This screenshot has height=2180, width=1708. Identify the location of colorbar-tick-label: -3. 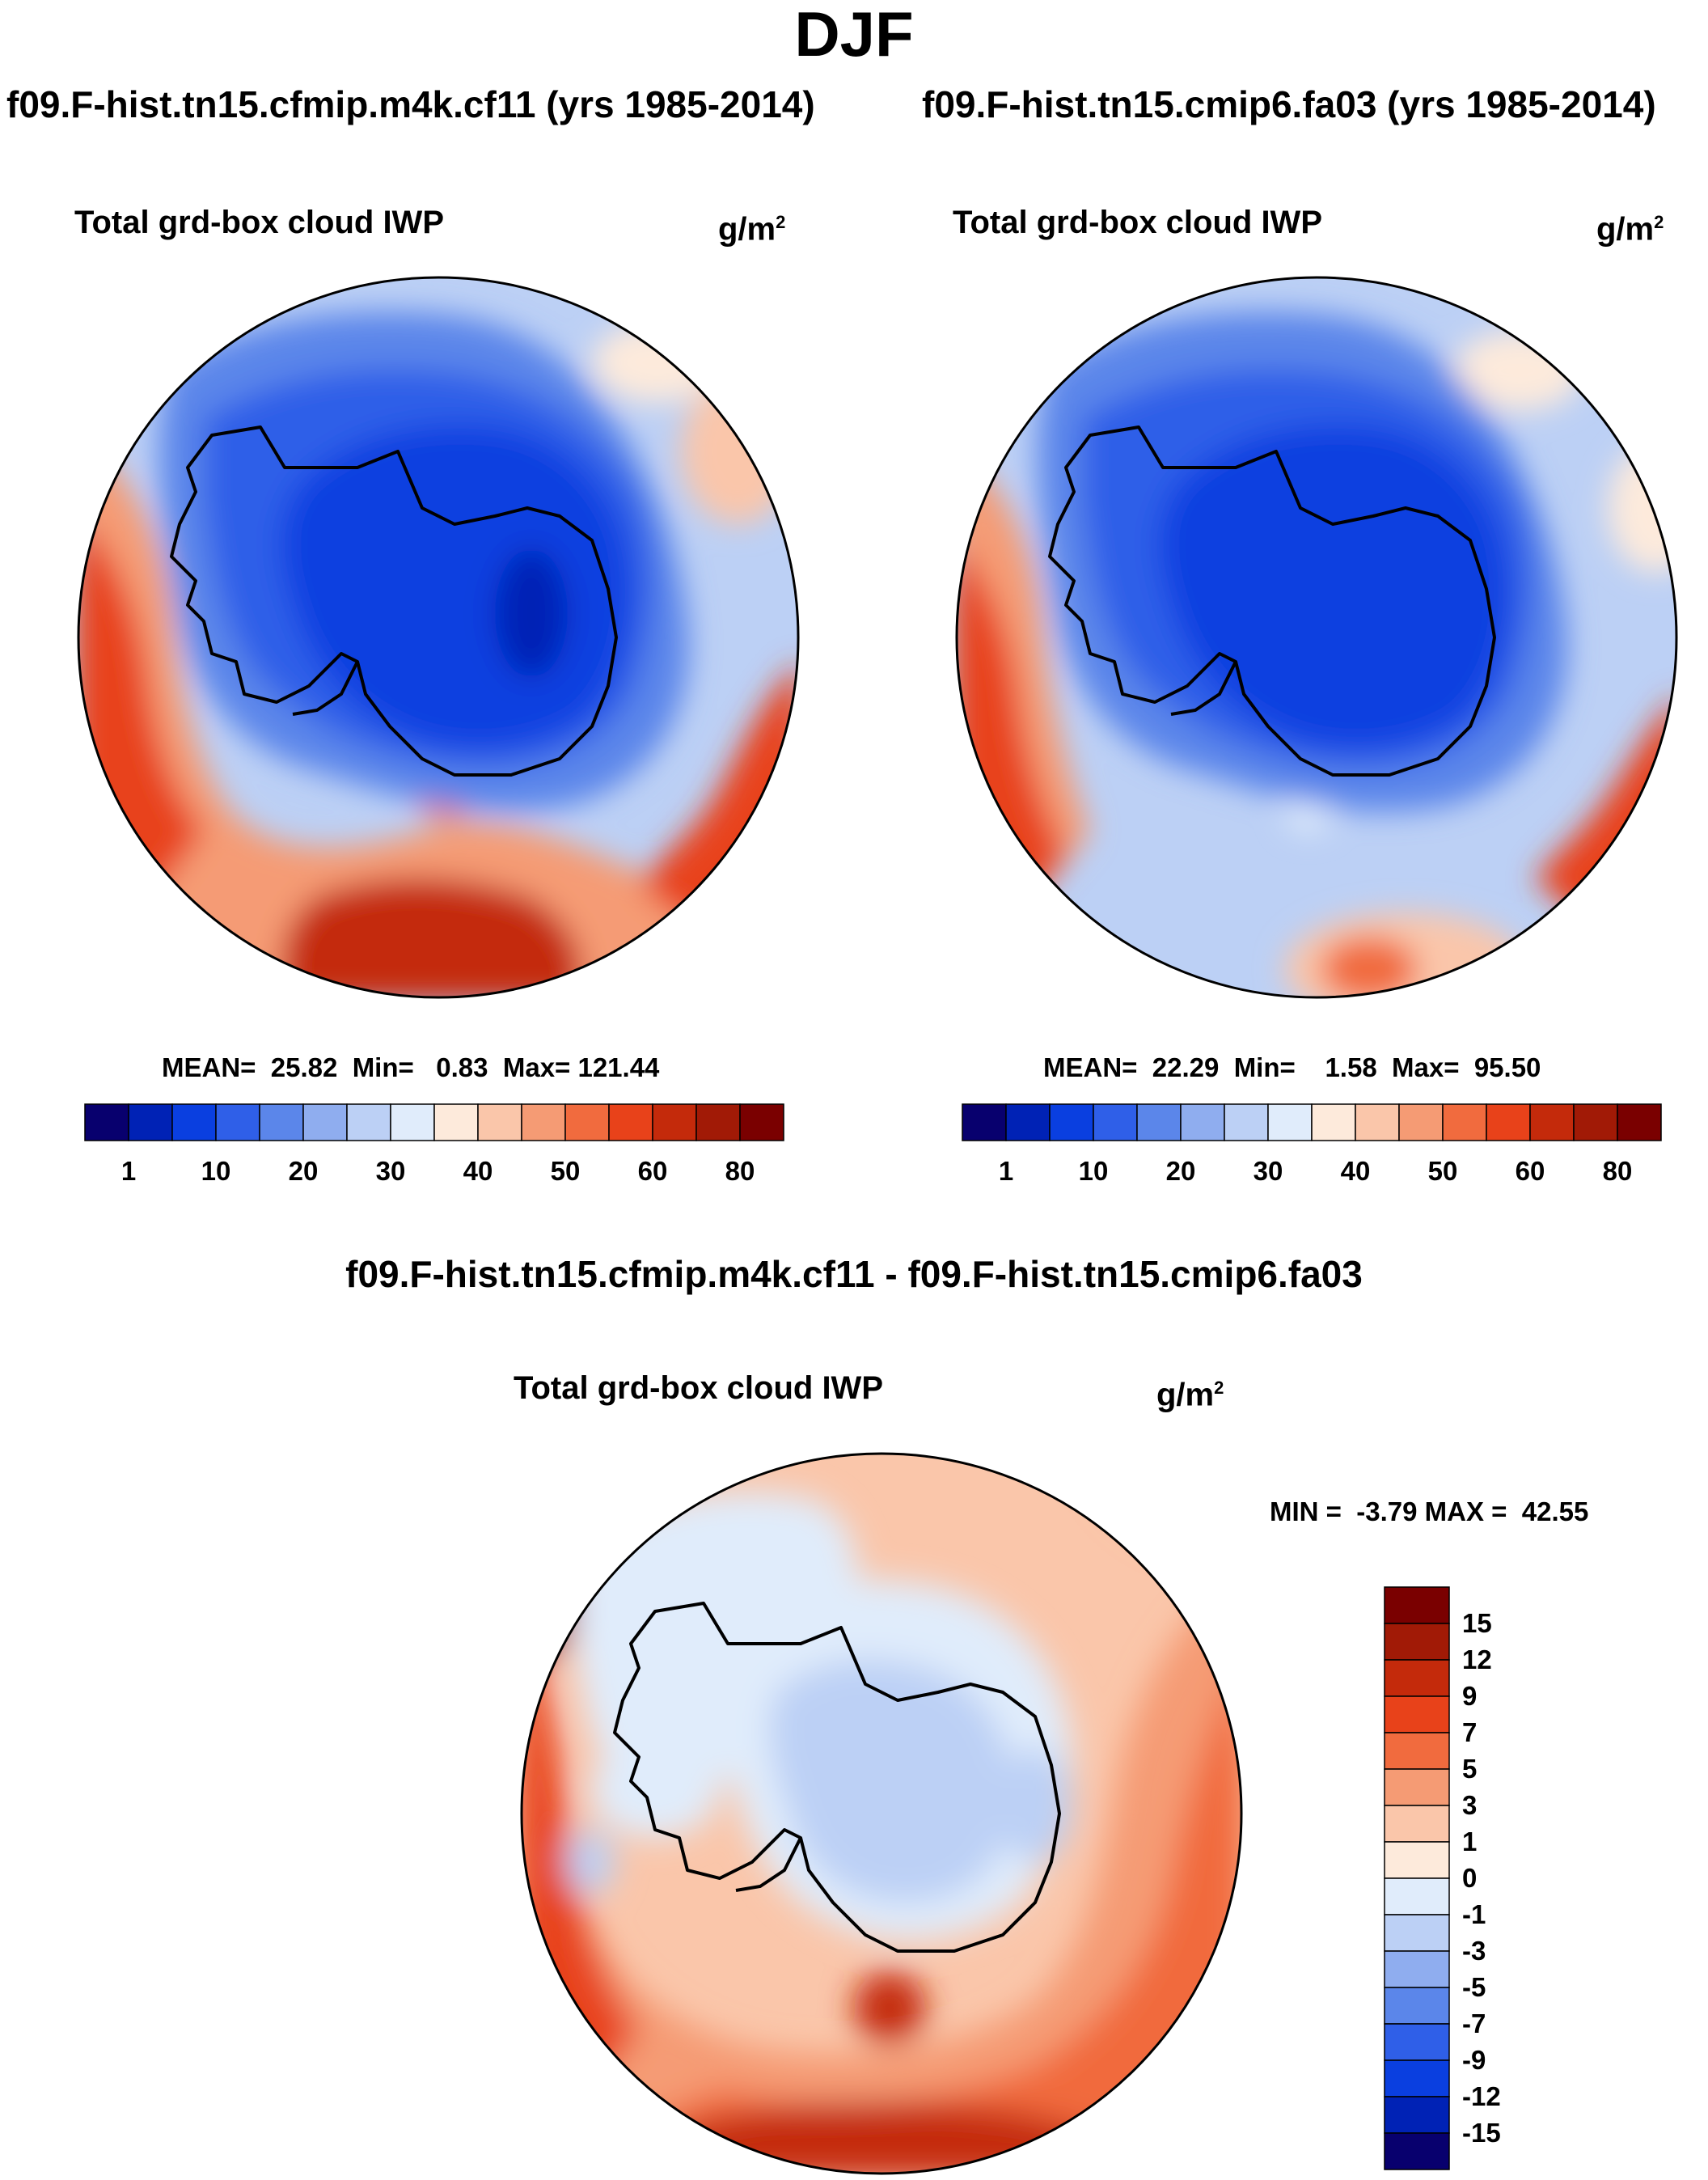
(1474, 1951).